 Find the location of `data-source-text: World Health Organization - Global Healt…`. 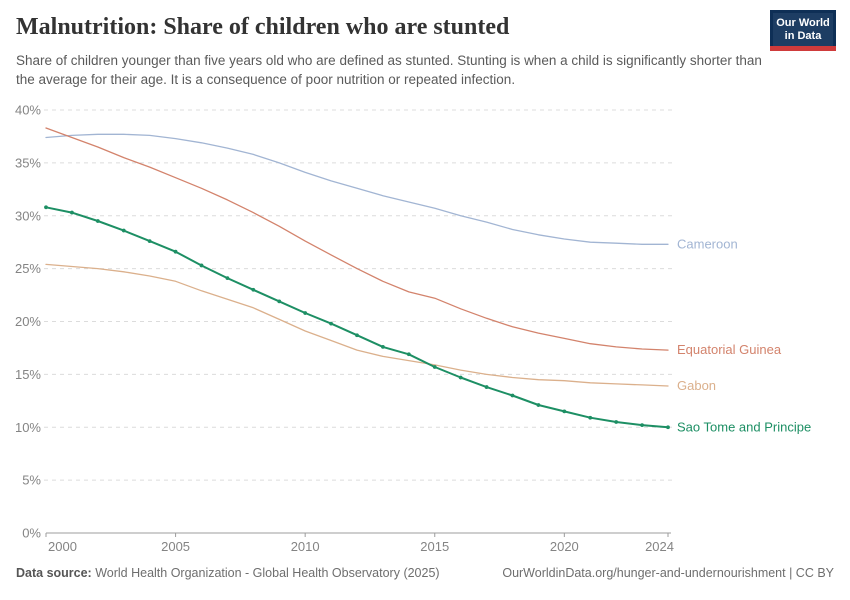

data-source-text: World Health Organization - Global Healt… is located at coordinates (265, 573).